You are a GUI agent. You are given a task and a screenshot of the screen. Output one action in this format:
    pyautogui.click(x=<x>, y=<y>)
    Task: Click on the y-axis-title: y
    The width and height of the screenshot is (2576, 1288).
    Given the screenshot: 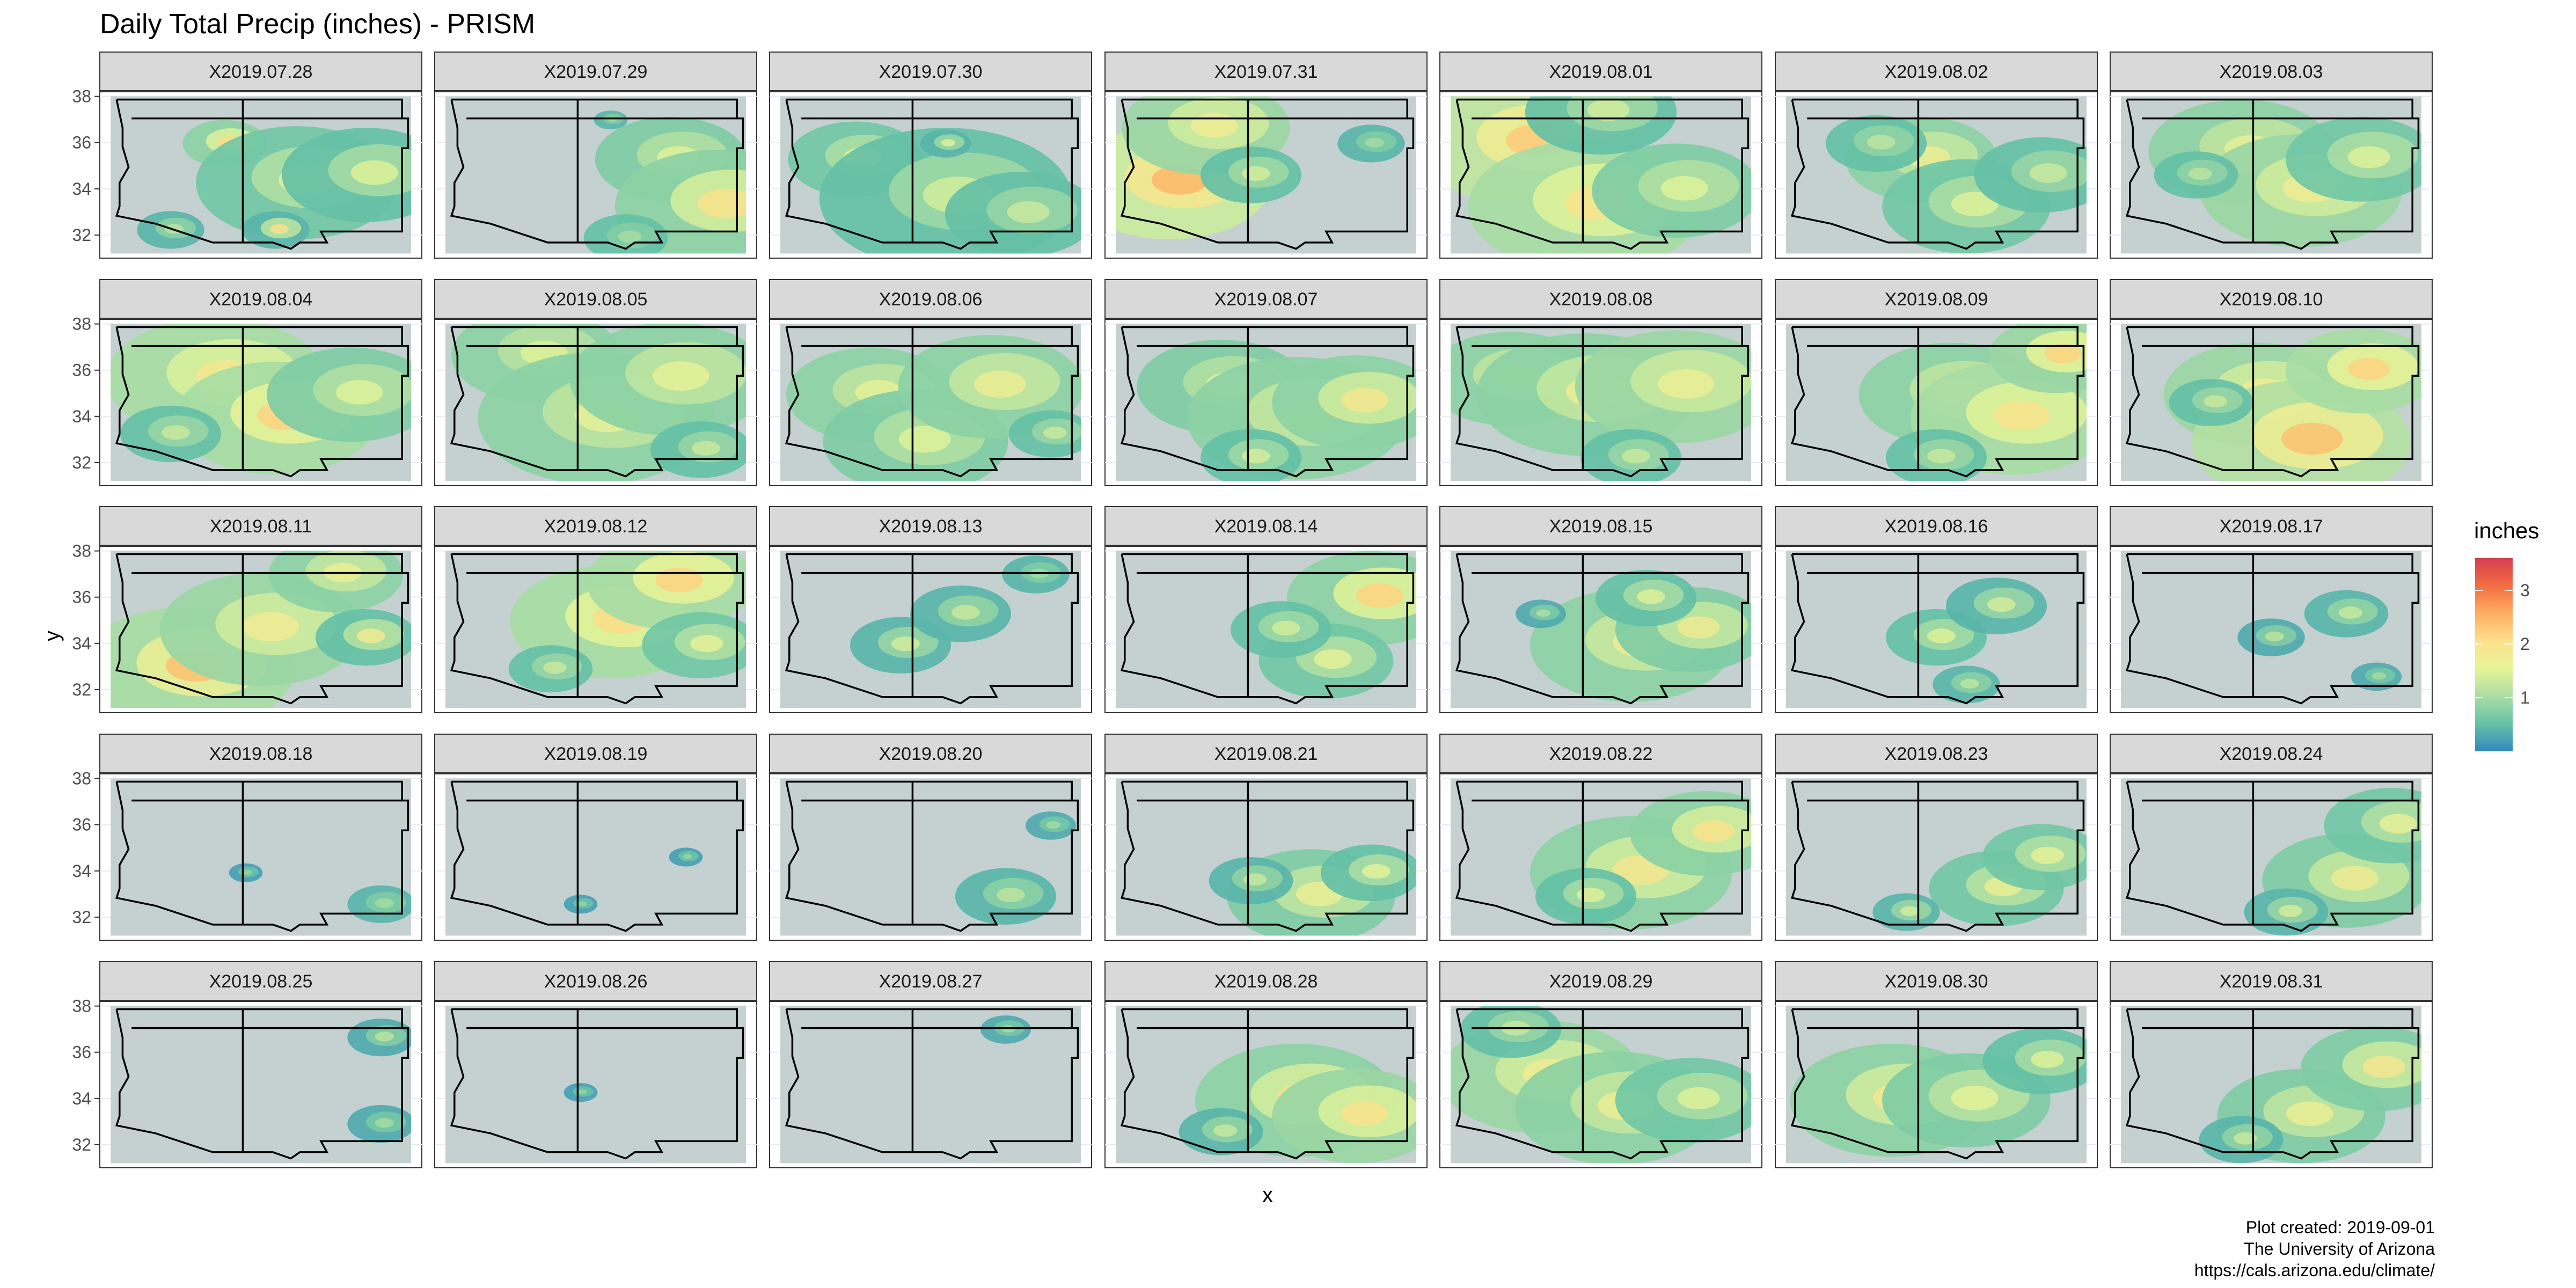 What is the action you would take?
    pyautogui.click(x=52, y=636)
    